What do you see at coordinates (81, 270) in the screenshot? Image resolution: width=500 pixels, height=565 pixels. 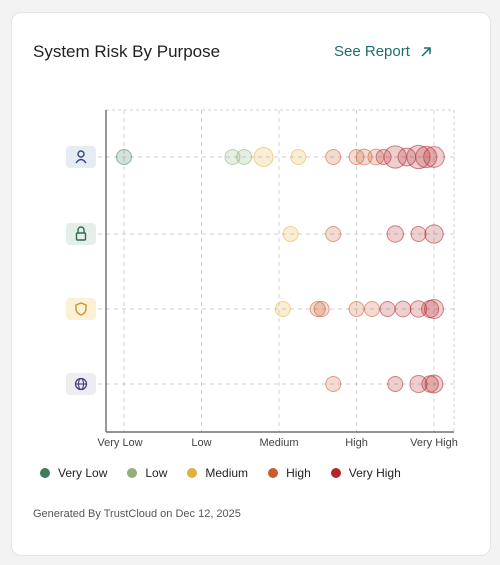 I see `category-icons` at bounding box center [81, 270].